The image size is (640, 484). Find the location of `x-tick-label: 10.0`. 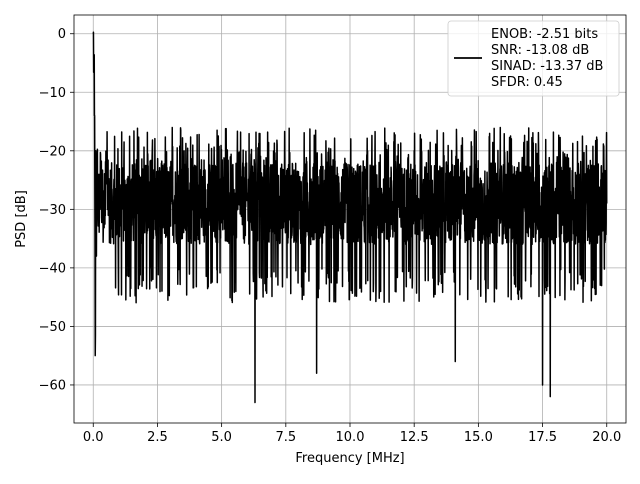

x-tick-label: 10.0 is located at coordinates (350, 437).